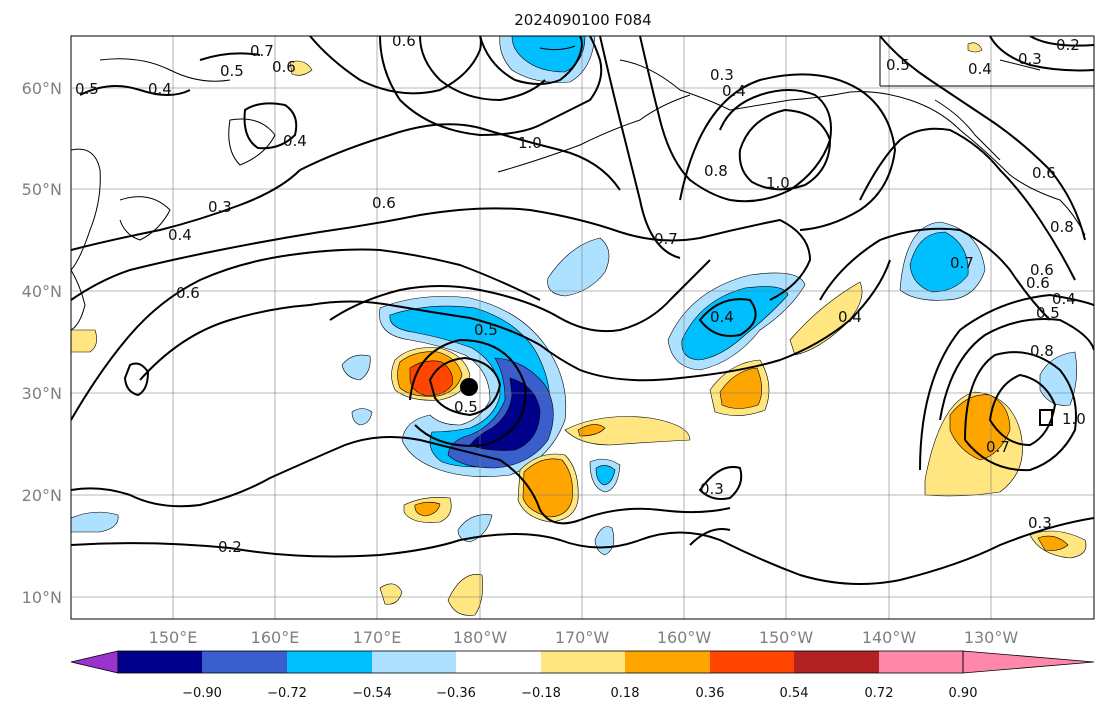 This screenshot has width=1105, height=712. What do you see at coordinates (456, 693) in the screenshot?
I see `colorbar-tick-label: −0.36` at bounding box center [456, 693].